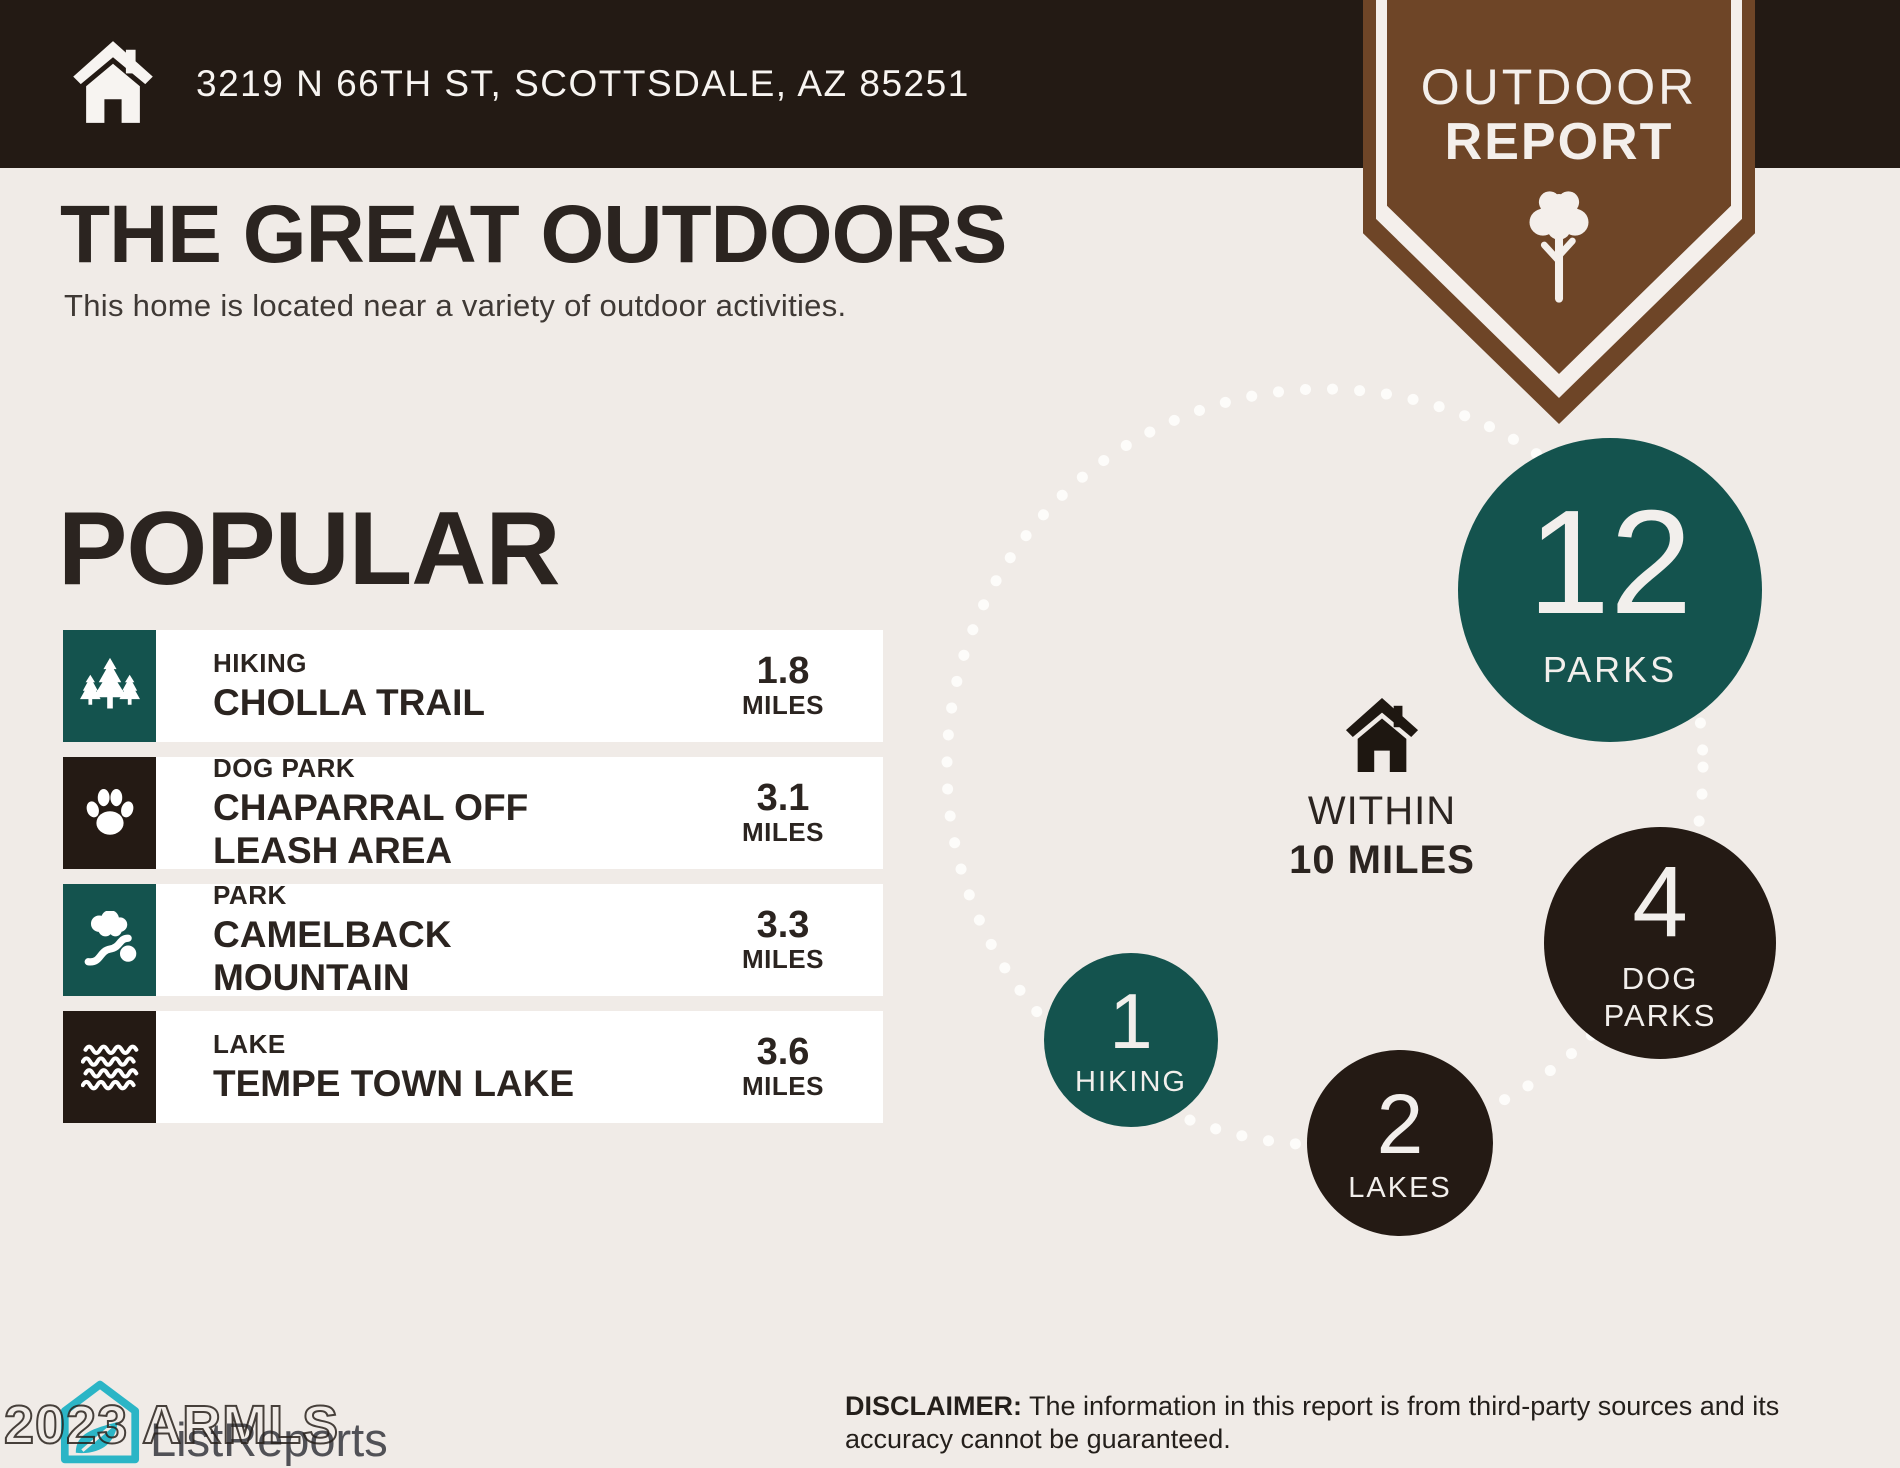 This screenshot has width=1900, height=1468. Describe the element at coordinates (260, 662) in the screenshot. I see `place-category: HIKING` at that location.